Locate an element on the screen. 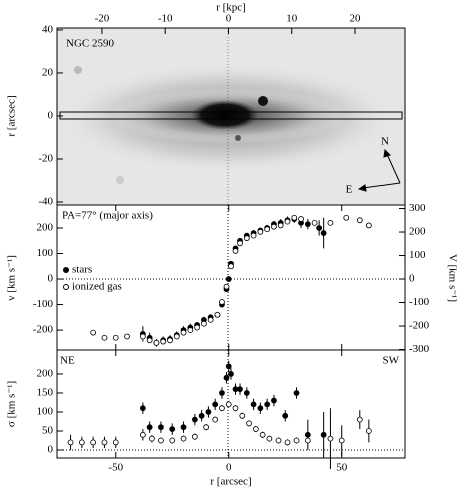 The width and height of the screenshot is (463, 490). x-tick-label: -20 is located at coordinates (102, 19).